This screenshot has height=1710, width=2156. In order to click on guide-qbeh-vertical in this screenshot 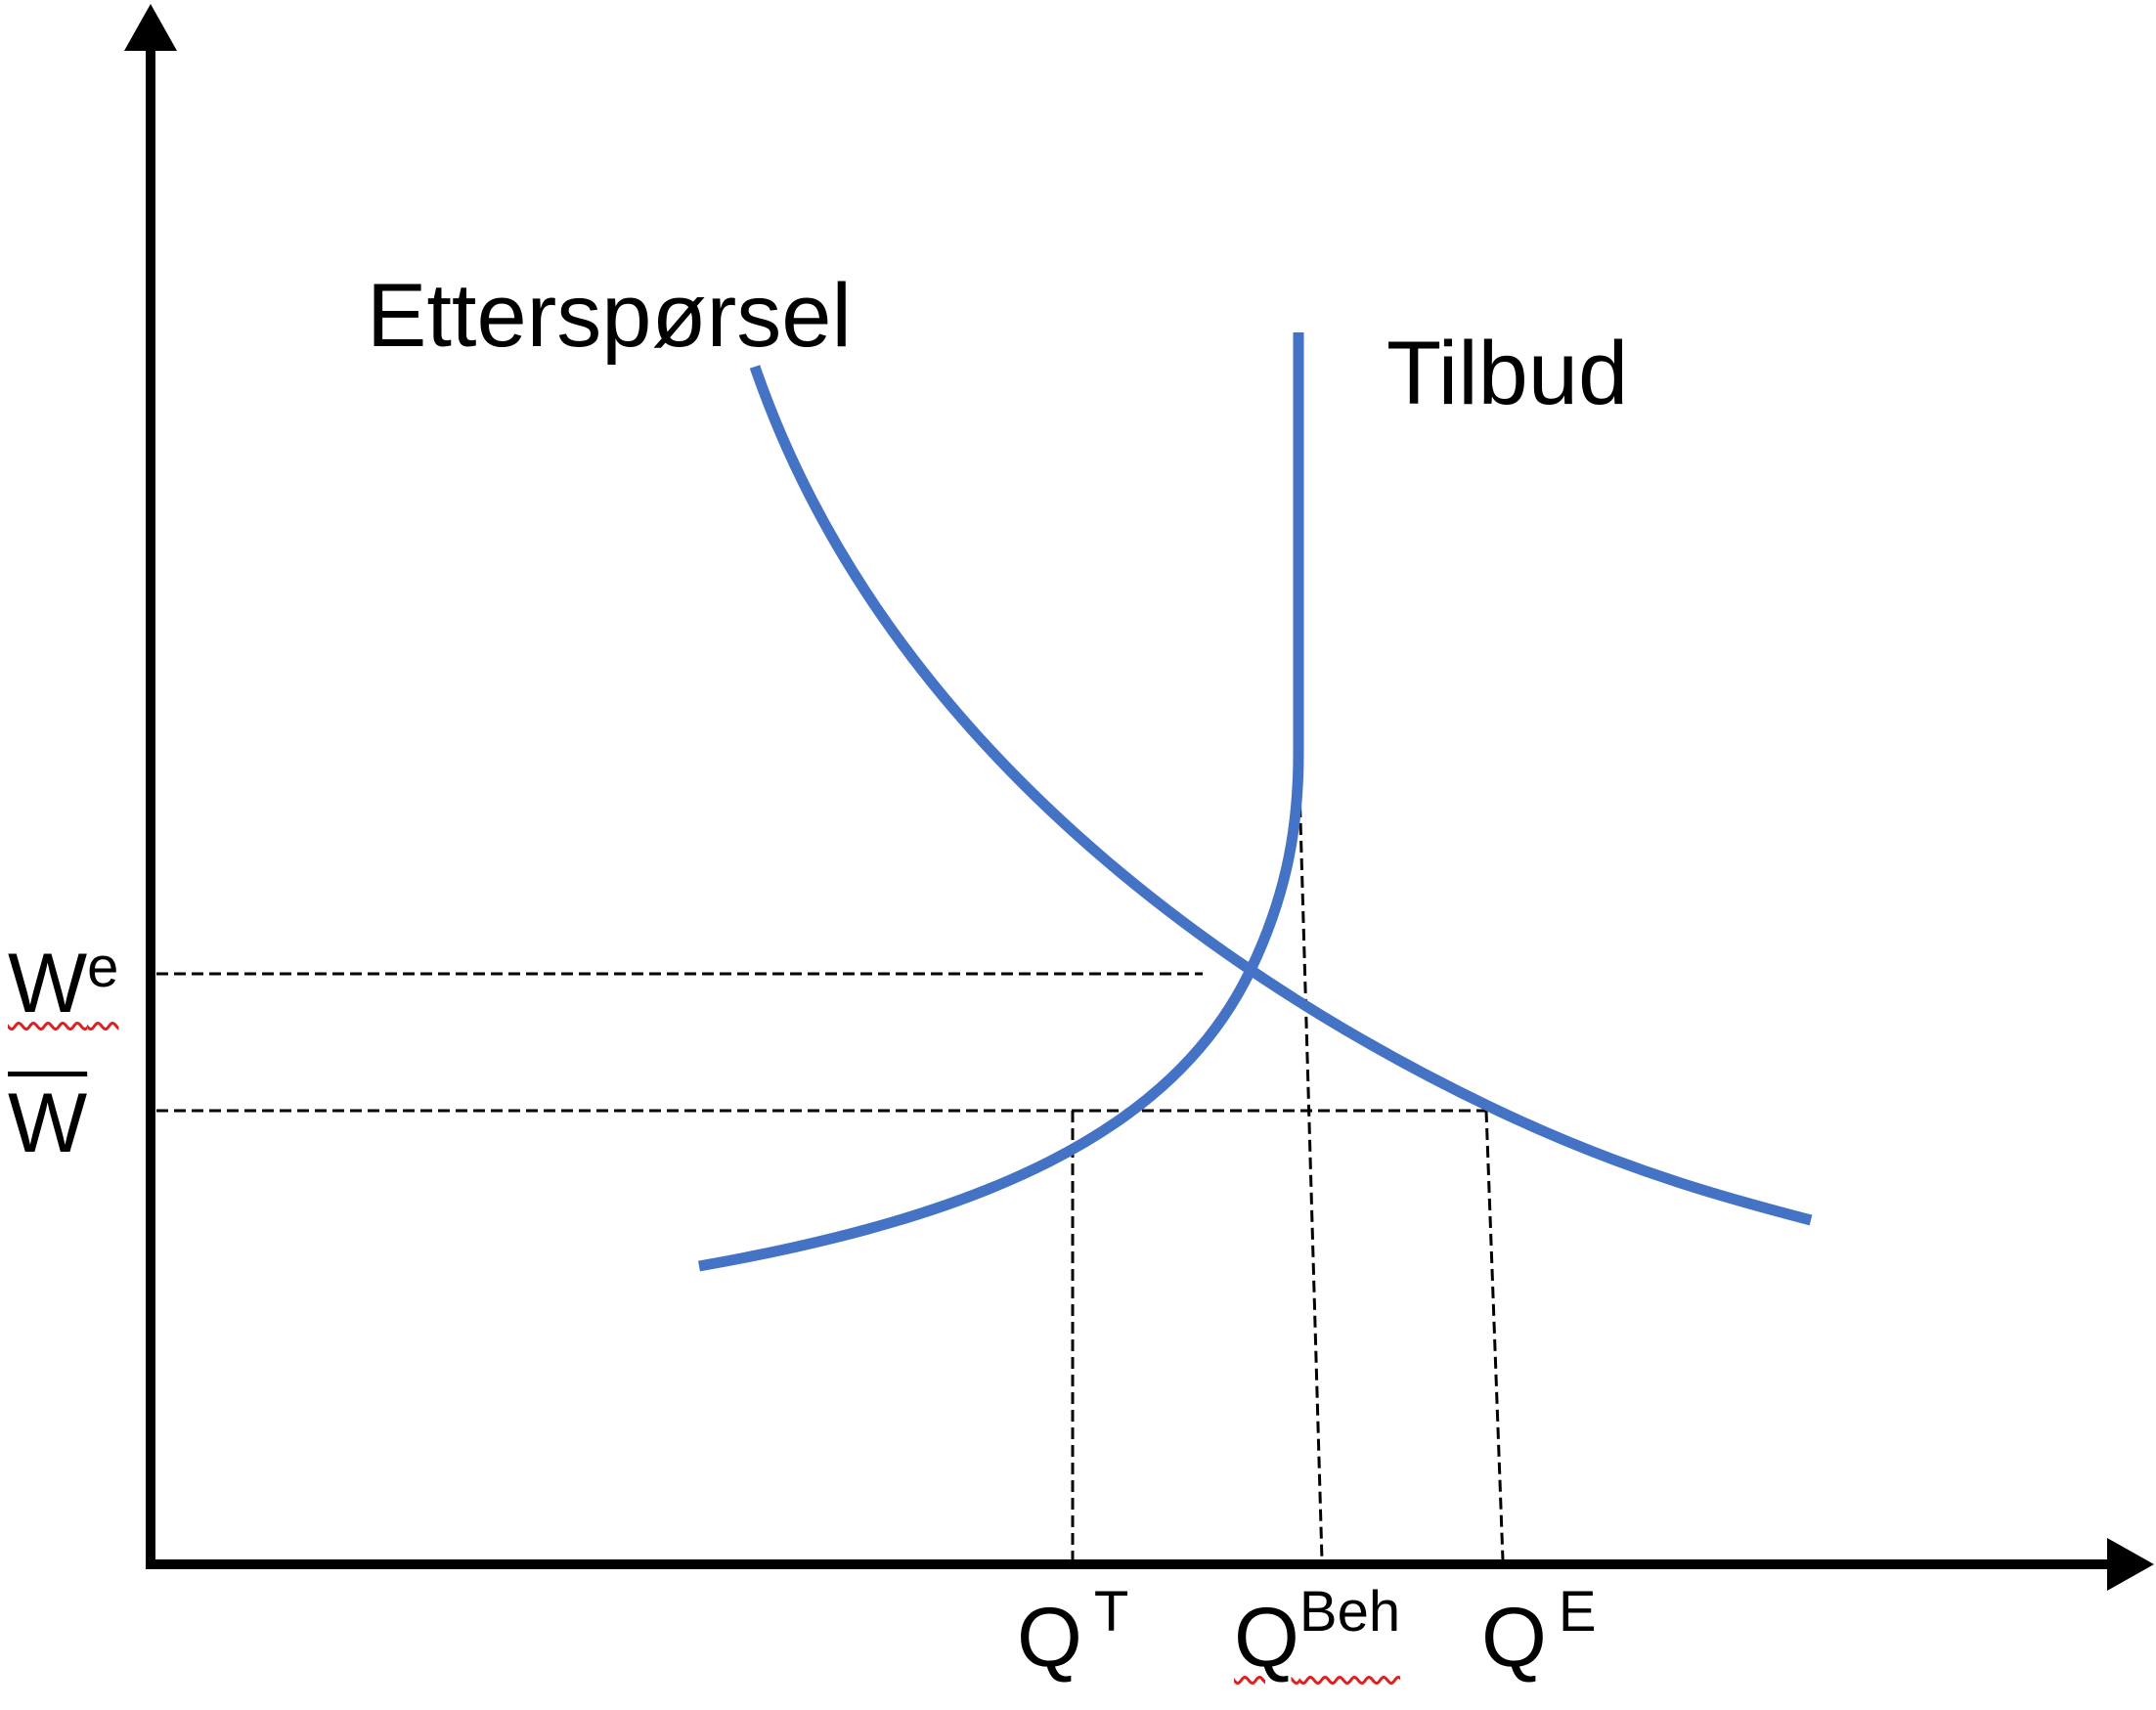, I will do `click(1310, 1156)`.